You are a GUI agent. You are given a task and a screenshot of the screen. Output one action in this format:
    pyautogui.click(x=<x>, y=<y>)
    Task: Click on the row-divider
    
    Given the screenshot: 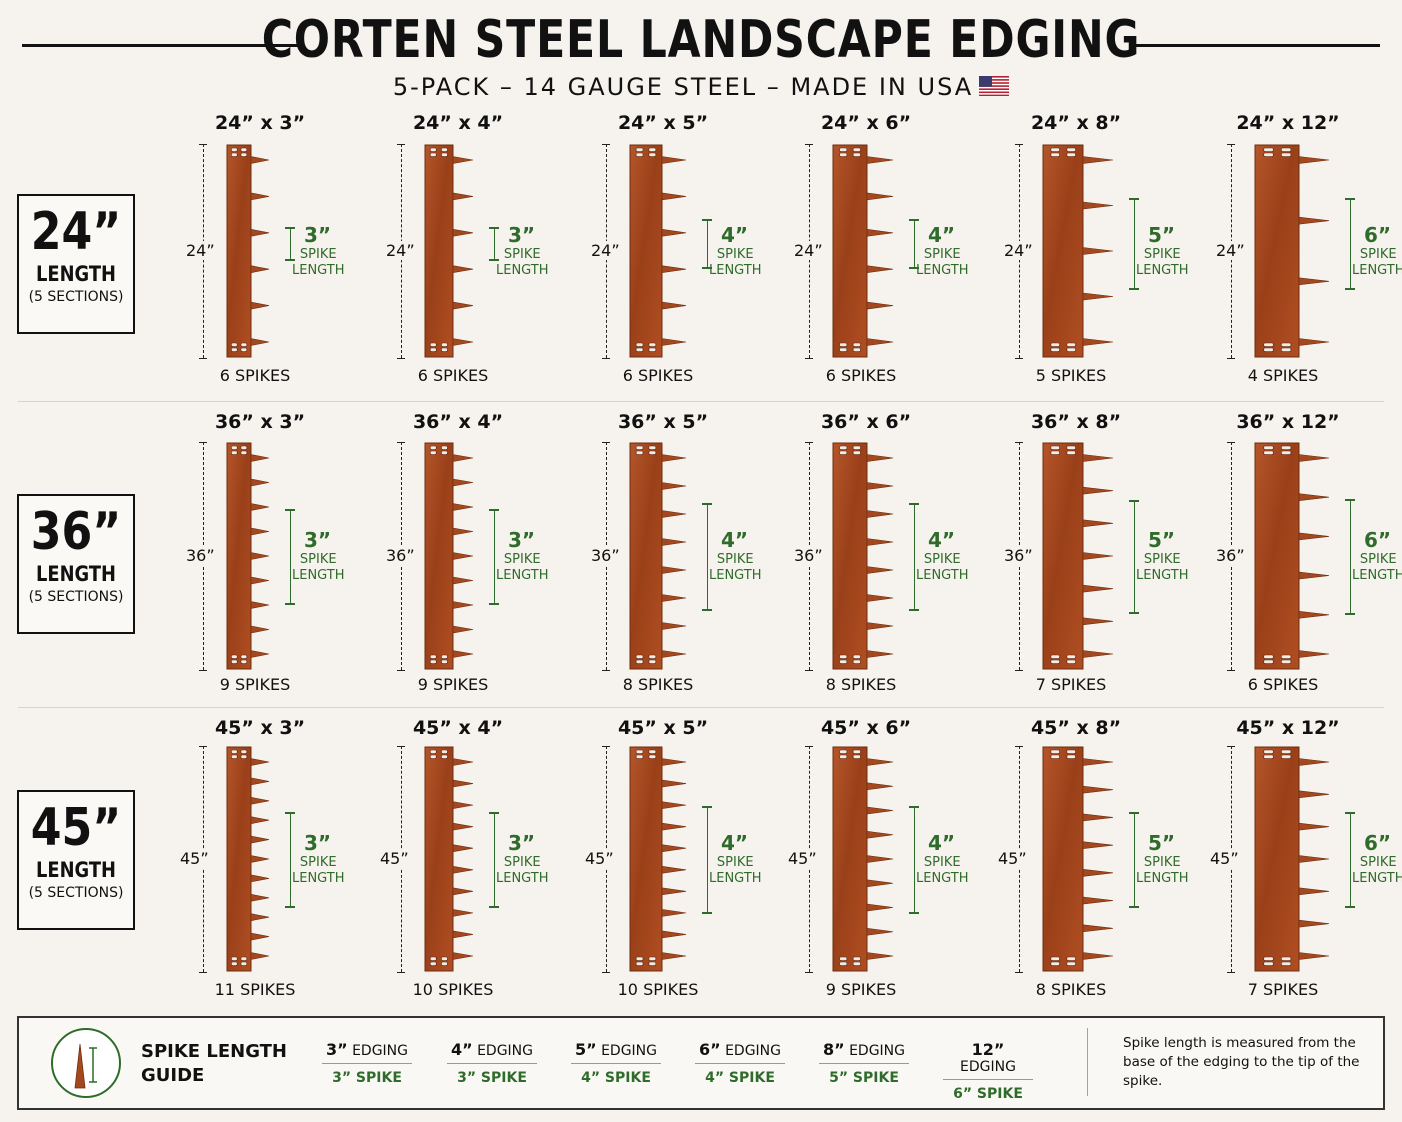 What is the action you would take?
    pyautogui.click(x=701, y=707)
    